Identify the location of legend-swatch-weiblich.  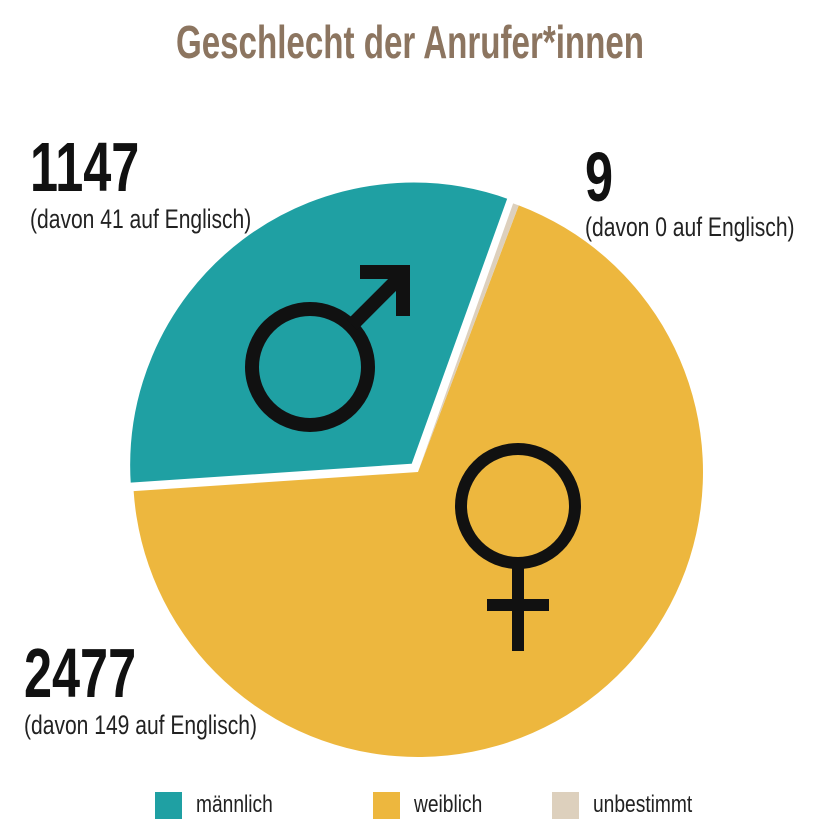
(386, 805).